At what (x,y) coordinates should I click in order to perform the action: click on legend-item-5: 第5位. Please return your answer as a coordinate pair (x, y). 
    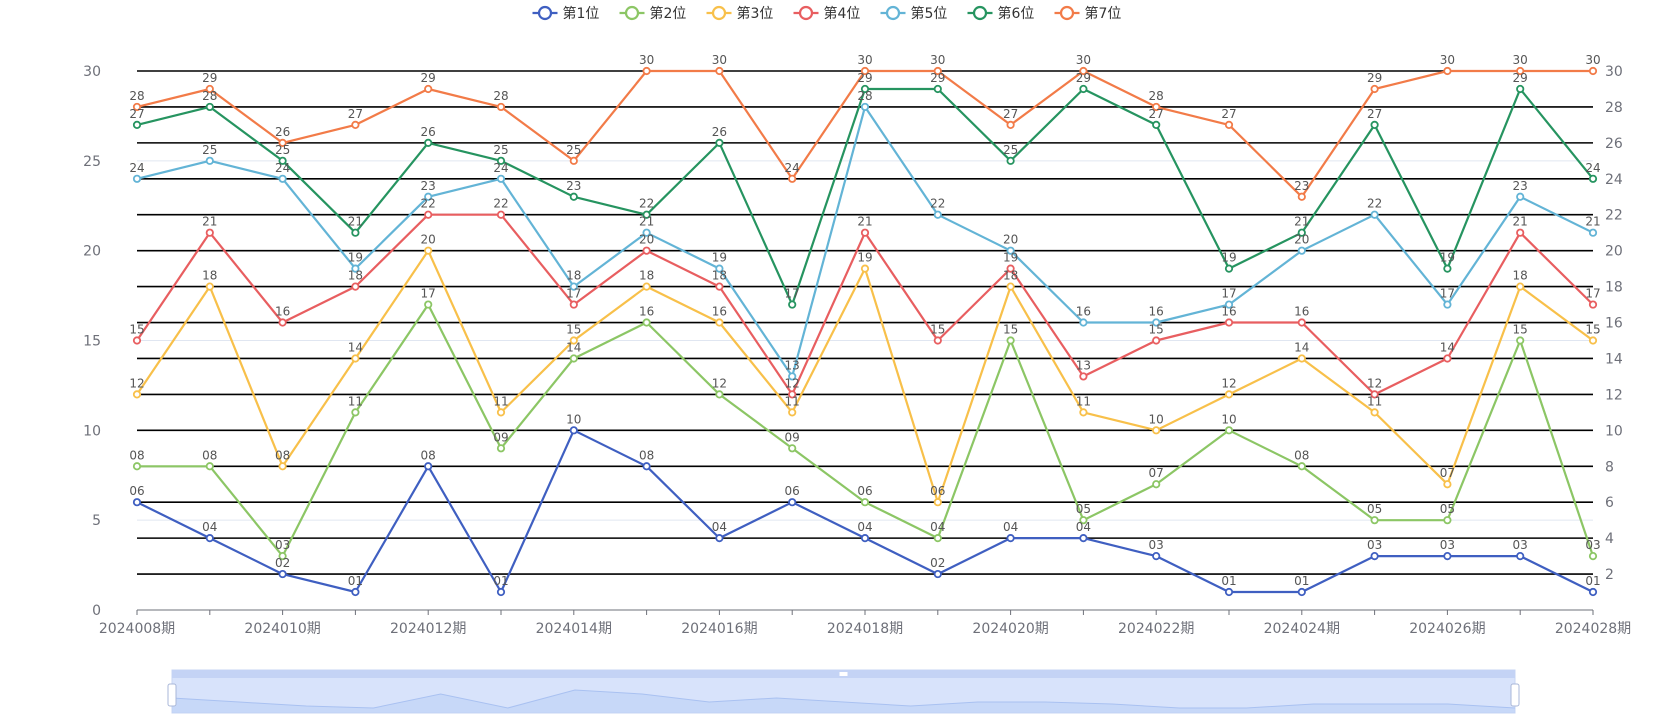
    Looking at the image, I should click on (914, 13).